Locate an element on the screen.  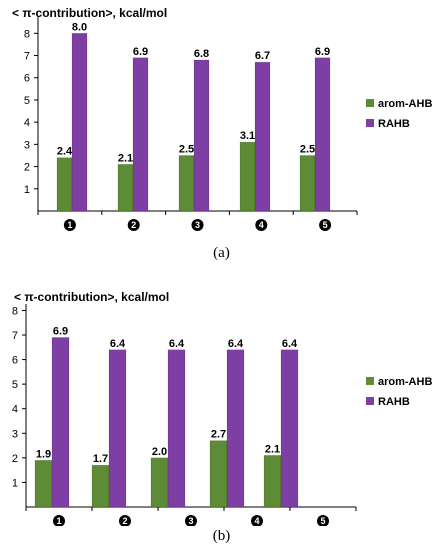
legend-label-arom-ahb-b: arom-AHB is located at coordinates (405, 382).